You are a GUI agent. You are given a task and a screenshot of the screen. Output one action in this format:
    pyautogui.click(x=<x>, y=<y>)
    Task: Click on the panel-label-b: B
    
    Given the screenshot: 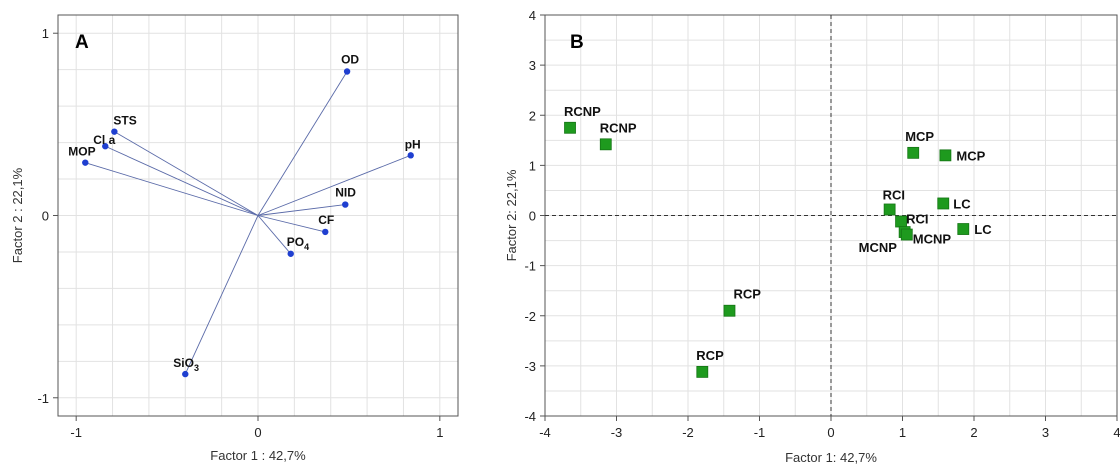 What is the action you would take?
    pyautogui.click(x=577, y=42)
    